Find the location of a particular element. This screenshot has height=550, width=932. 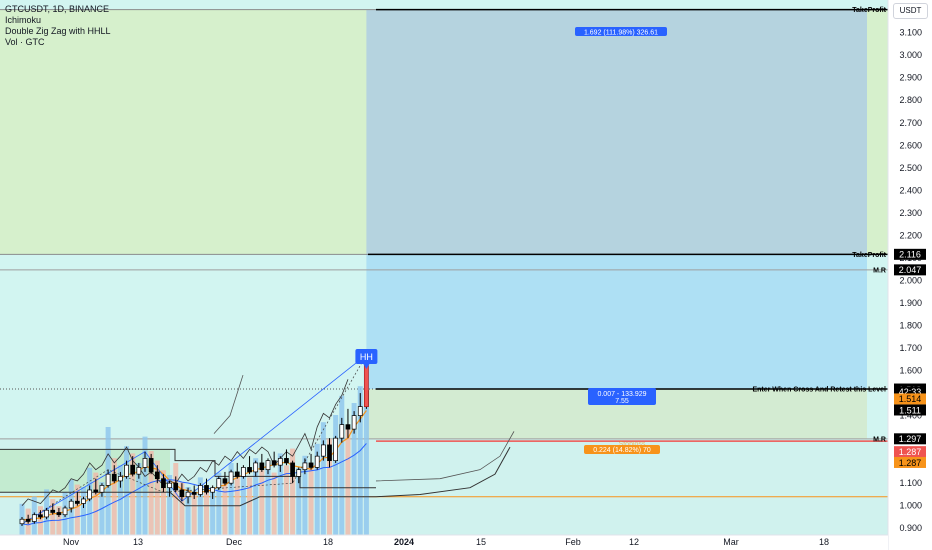

price-tick-label: 3.000 is located at coordinates (910, 55).